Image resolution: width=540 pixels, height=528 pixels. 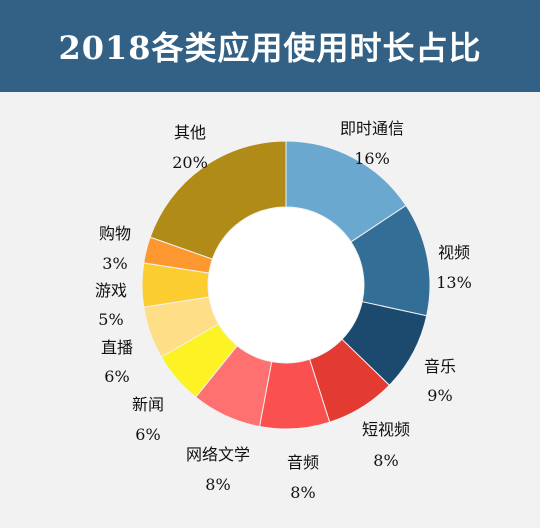 I want to click on slice-name-label: 音频, so click(x=303, y=462).